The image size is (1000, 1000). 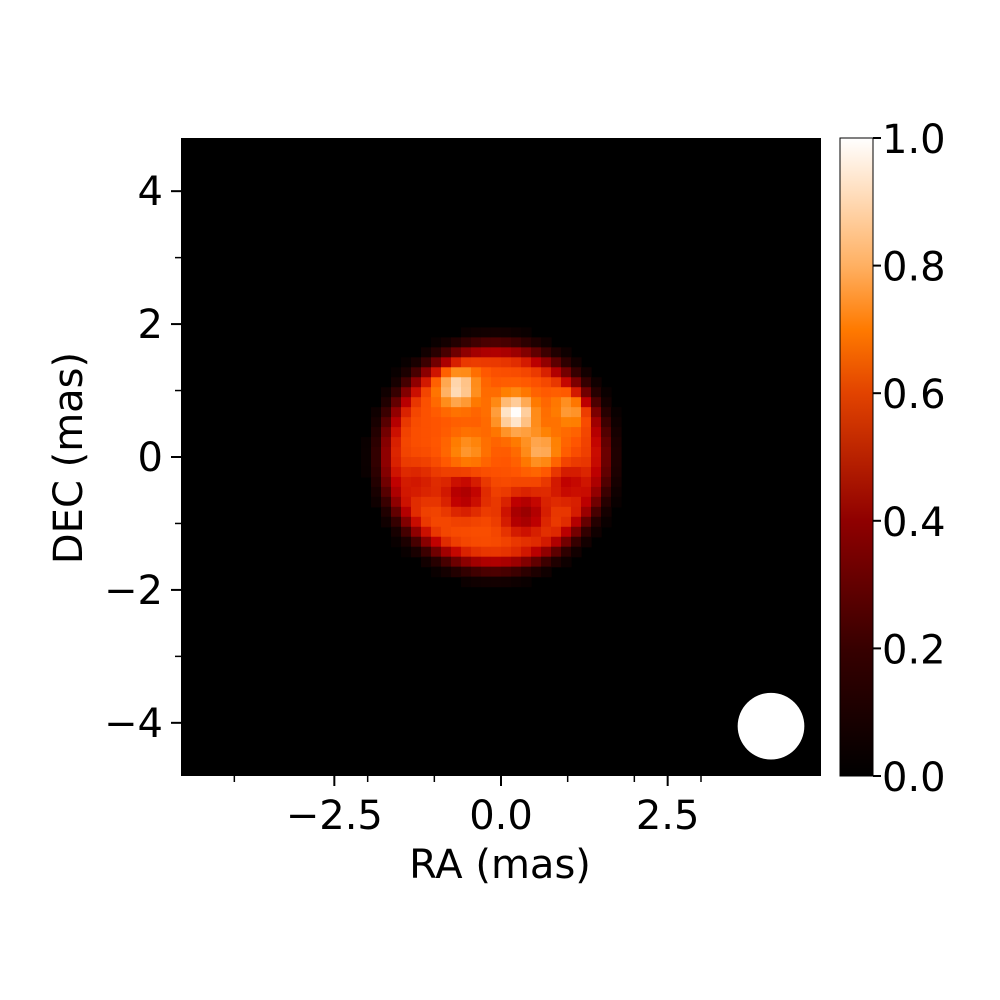 What do you see at coordinates (914, 395) in the screenshot?
I see `colorbar-tick-label: 0.6` at bounding box center [914, 395].